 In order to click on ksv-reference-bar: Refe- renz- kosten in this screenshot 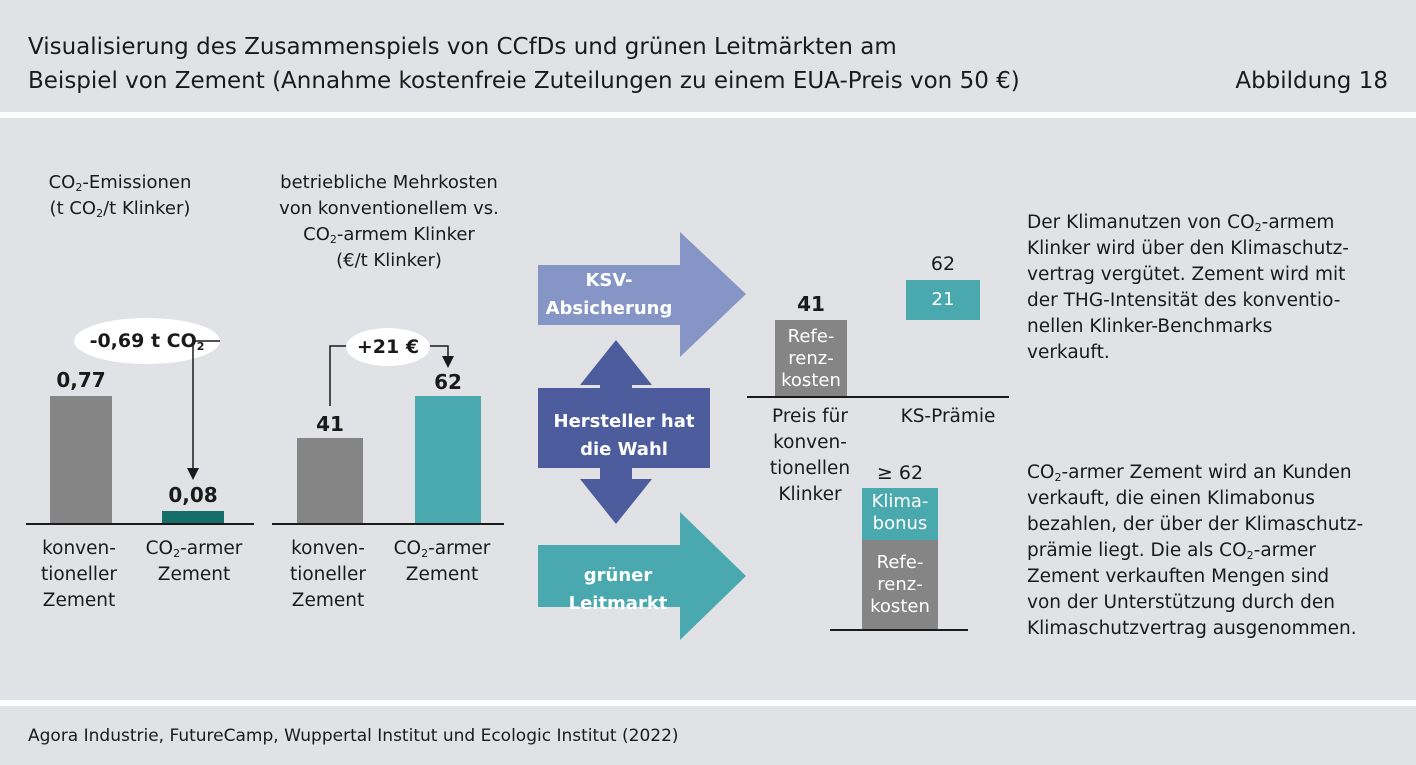, I will do `click(811, 358)`.